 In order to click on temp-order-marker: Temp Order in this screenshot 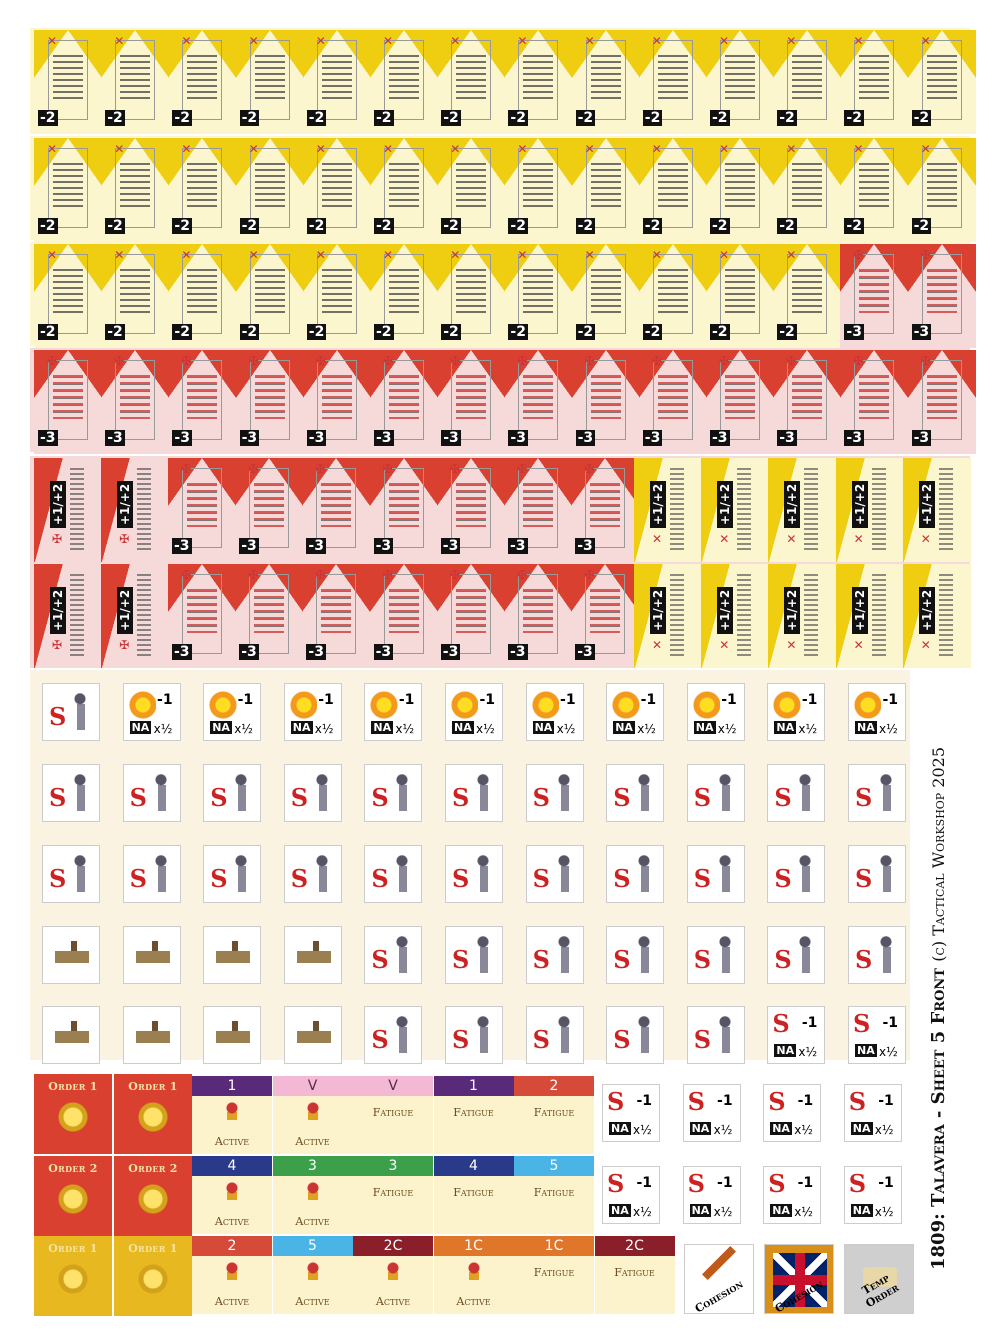, I will do `click(879, 1279)`.